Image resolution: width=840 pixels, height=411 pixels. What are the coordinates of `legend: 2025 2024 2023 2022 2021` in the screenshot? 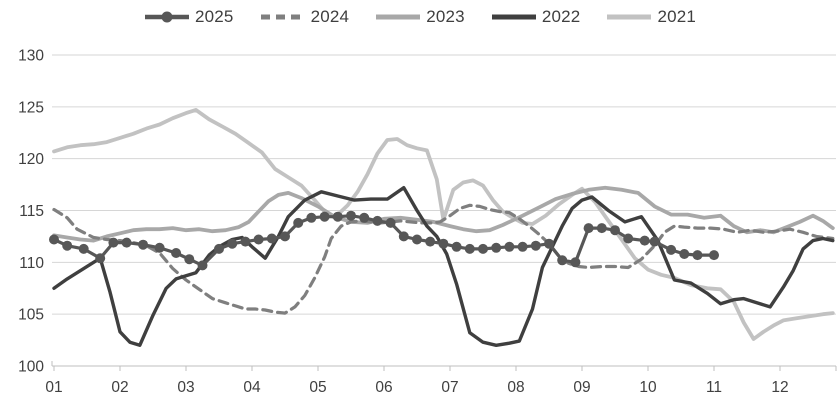 It's located at (420, 17).